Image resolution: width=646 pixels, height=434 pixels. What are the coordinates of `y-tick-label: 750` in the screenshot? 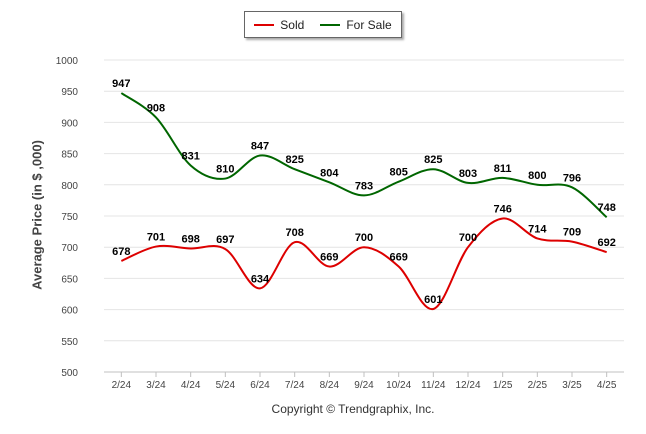 It's located at (69, 217).